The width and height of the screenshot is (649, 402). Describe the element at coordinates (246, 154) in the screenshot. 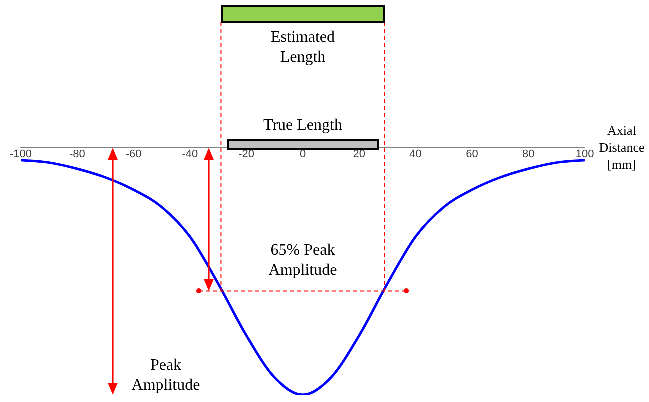

I see `x-tick-label: -20` at that location.